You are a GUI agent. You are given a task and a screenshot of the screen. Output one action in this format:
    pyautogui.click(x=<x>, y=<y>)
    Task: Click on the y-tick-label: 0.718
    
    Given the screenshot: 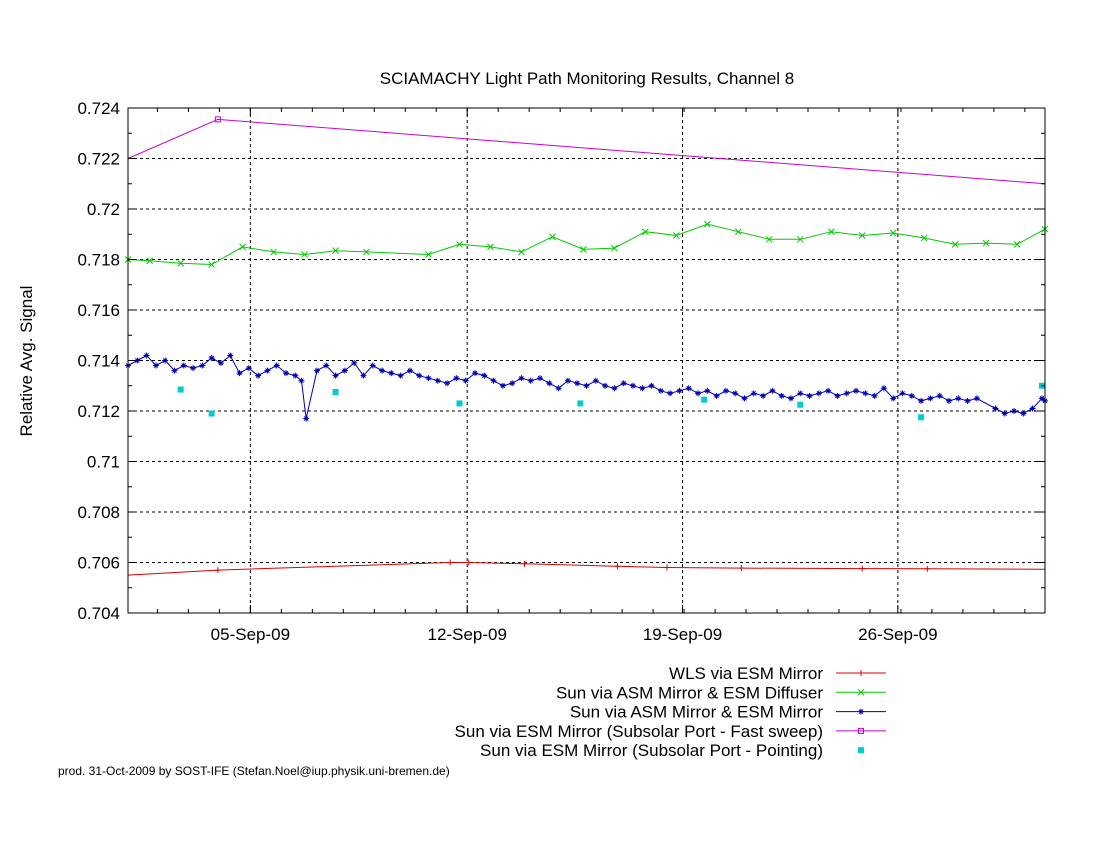 What is the action you would take?
    pyautogui.click(x=98, y=260)
    